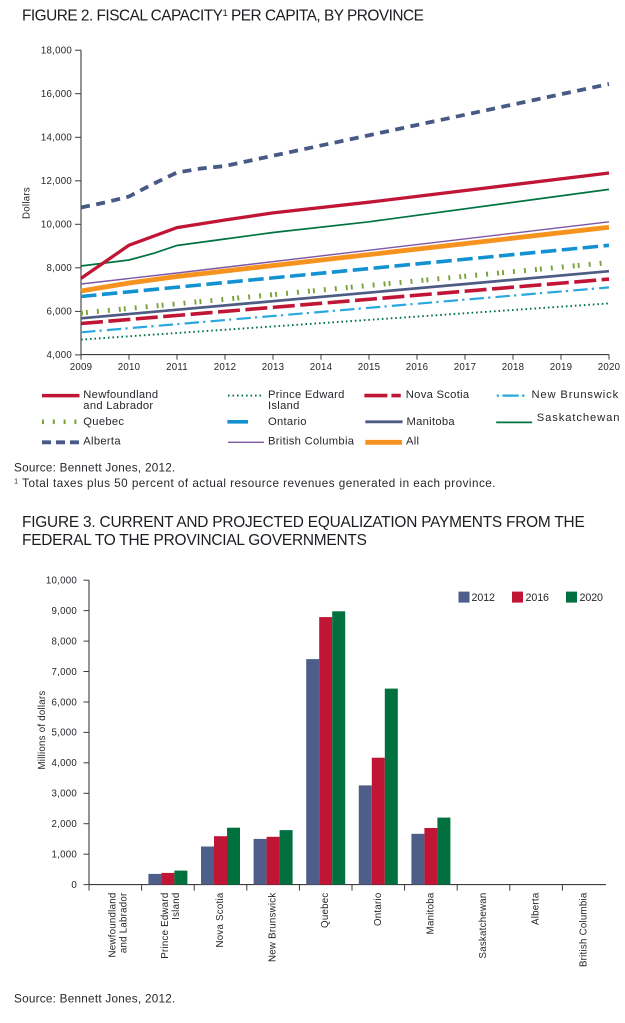 Image resolution: width=625 pixels, height=1023 pixels. What do you see at coordinates (177, 367) in the screenshot?
I see `svg-text: 2011` at bounding box center [177, 367].